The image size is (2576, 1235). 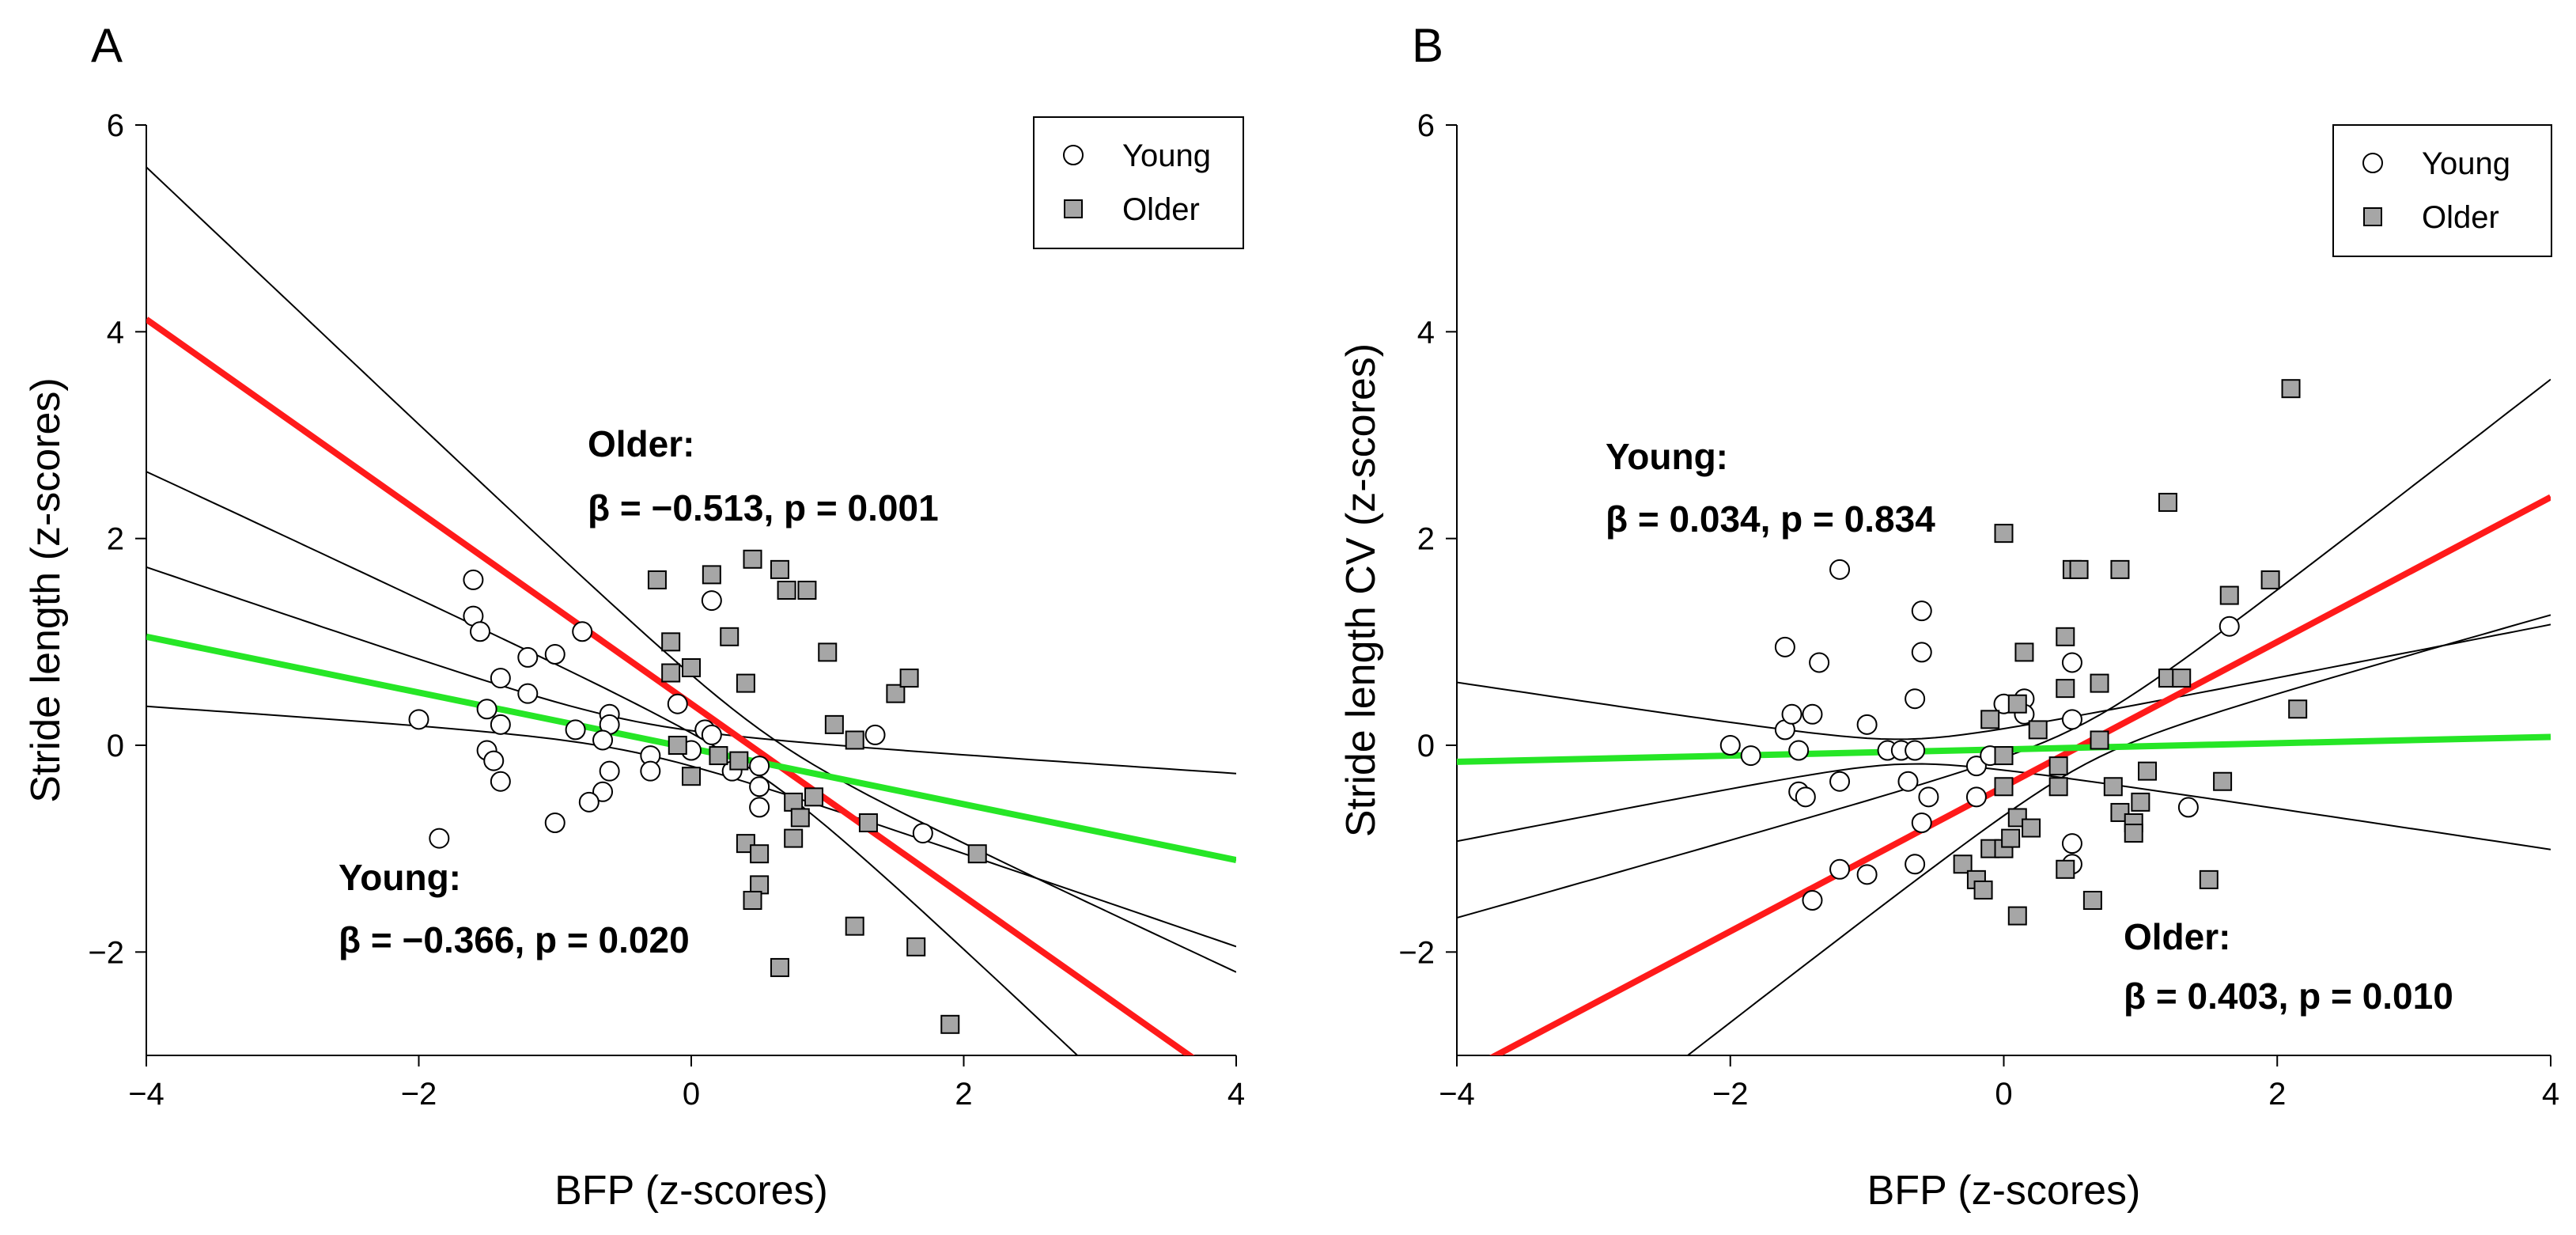 What do you see at coordinates (763, 507) in the screenshot?
I see `annotation-older-stats: β = −0.513, p = 0.001` at bounding box center [763, 507].